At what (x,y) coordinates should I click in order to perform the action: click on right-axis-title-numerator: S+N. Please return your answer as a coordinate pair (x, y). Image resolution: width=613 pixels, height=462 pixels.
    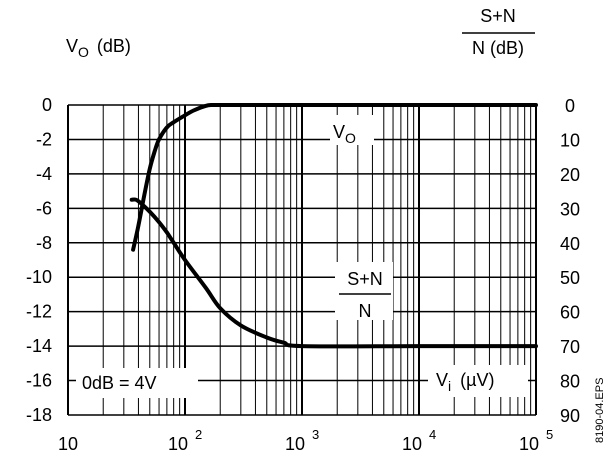
    Looking at the image, I should click on (498, 16).